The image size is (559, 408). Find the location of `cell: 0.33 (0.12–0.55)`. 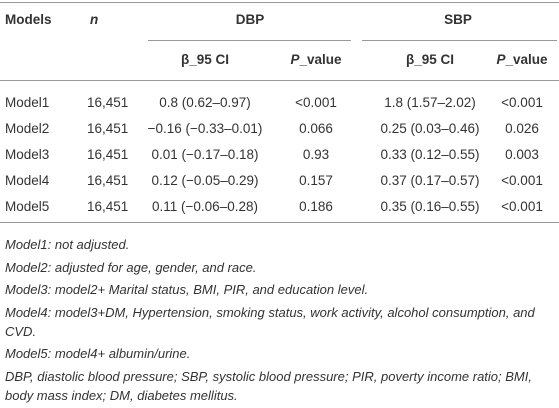

cell: 0.33 (0.12–0.55) is located at coordinates (430, 154).